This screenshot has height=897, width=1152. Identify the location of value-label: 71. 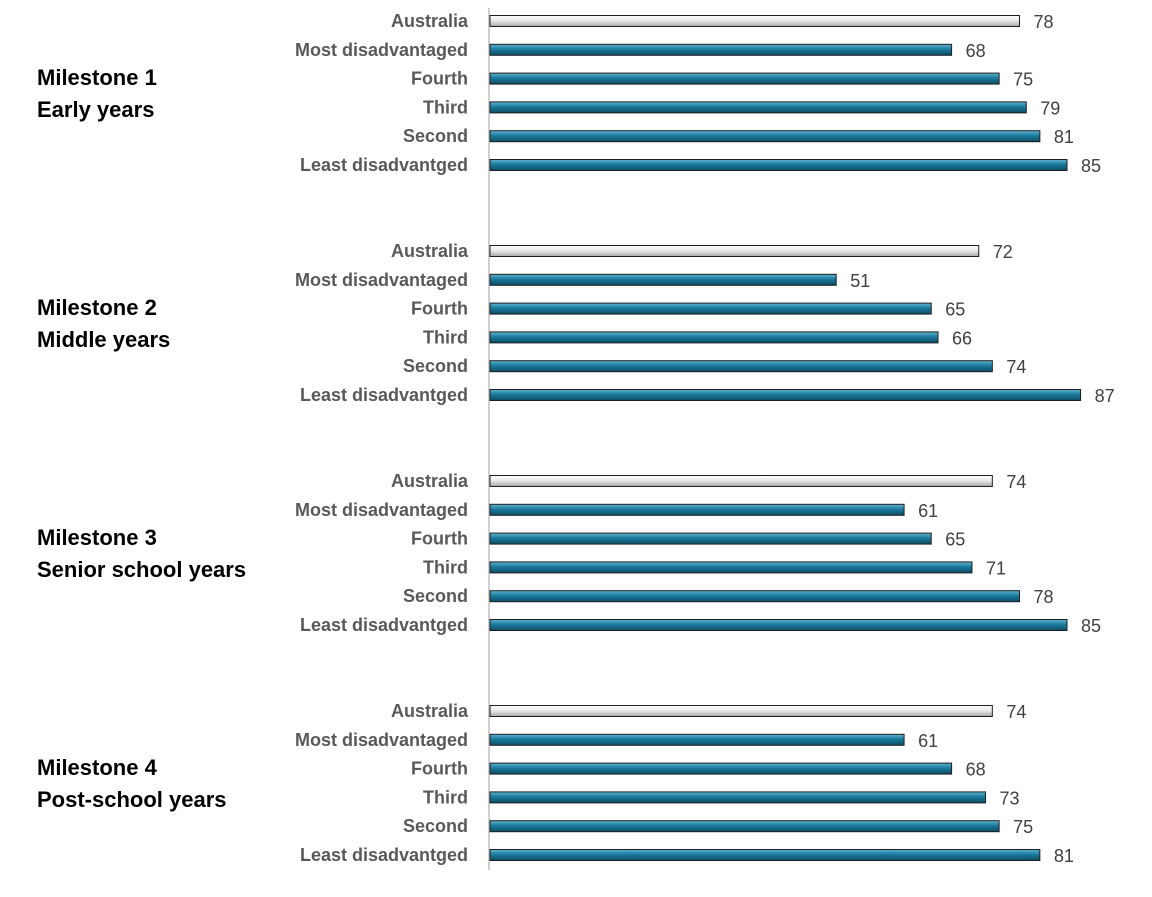
(996, 568).